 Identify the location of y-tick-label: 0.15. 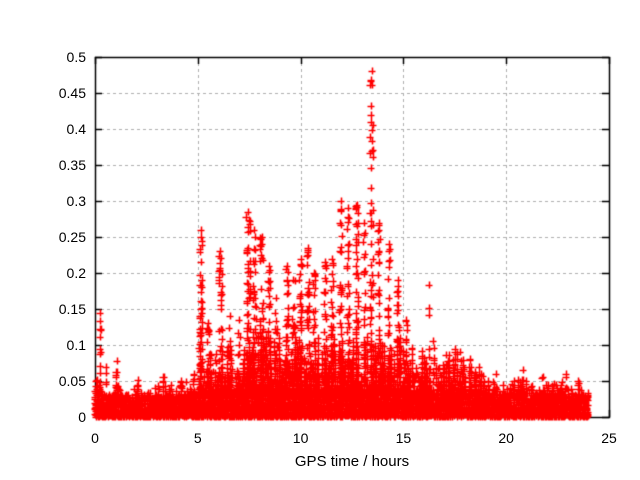
(72, 309).